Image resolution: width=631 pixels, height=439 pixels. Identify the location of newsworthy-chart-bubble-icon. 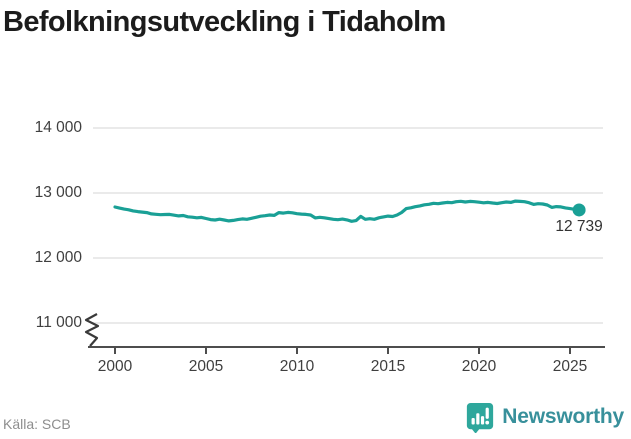
(480, 417).